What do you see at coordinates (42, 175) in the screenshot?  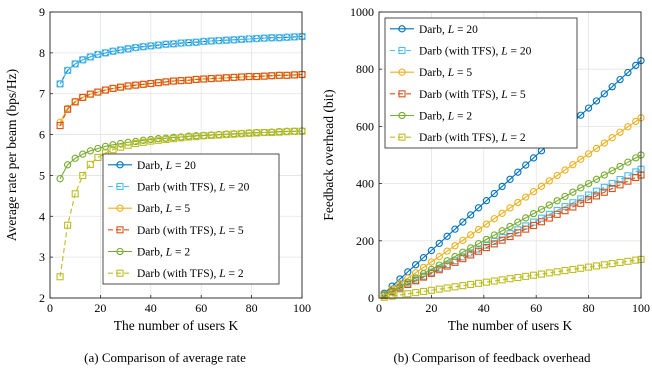 I see `y-tick-label: 5` at bounding box center [42, 175].